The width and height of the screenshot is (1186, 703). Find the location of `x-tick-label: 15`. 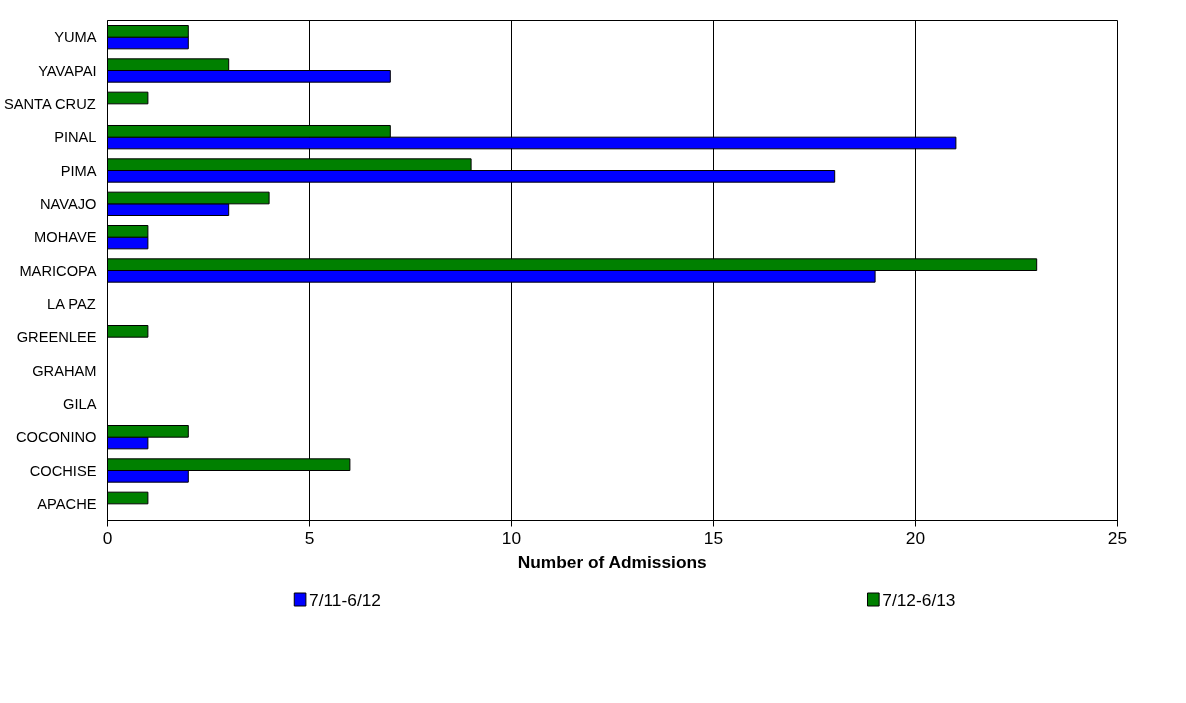

x-tick-label: 15 is located at coordinates (713, 537).